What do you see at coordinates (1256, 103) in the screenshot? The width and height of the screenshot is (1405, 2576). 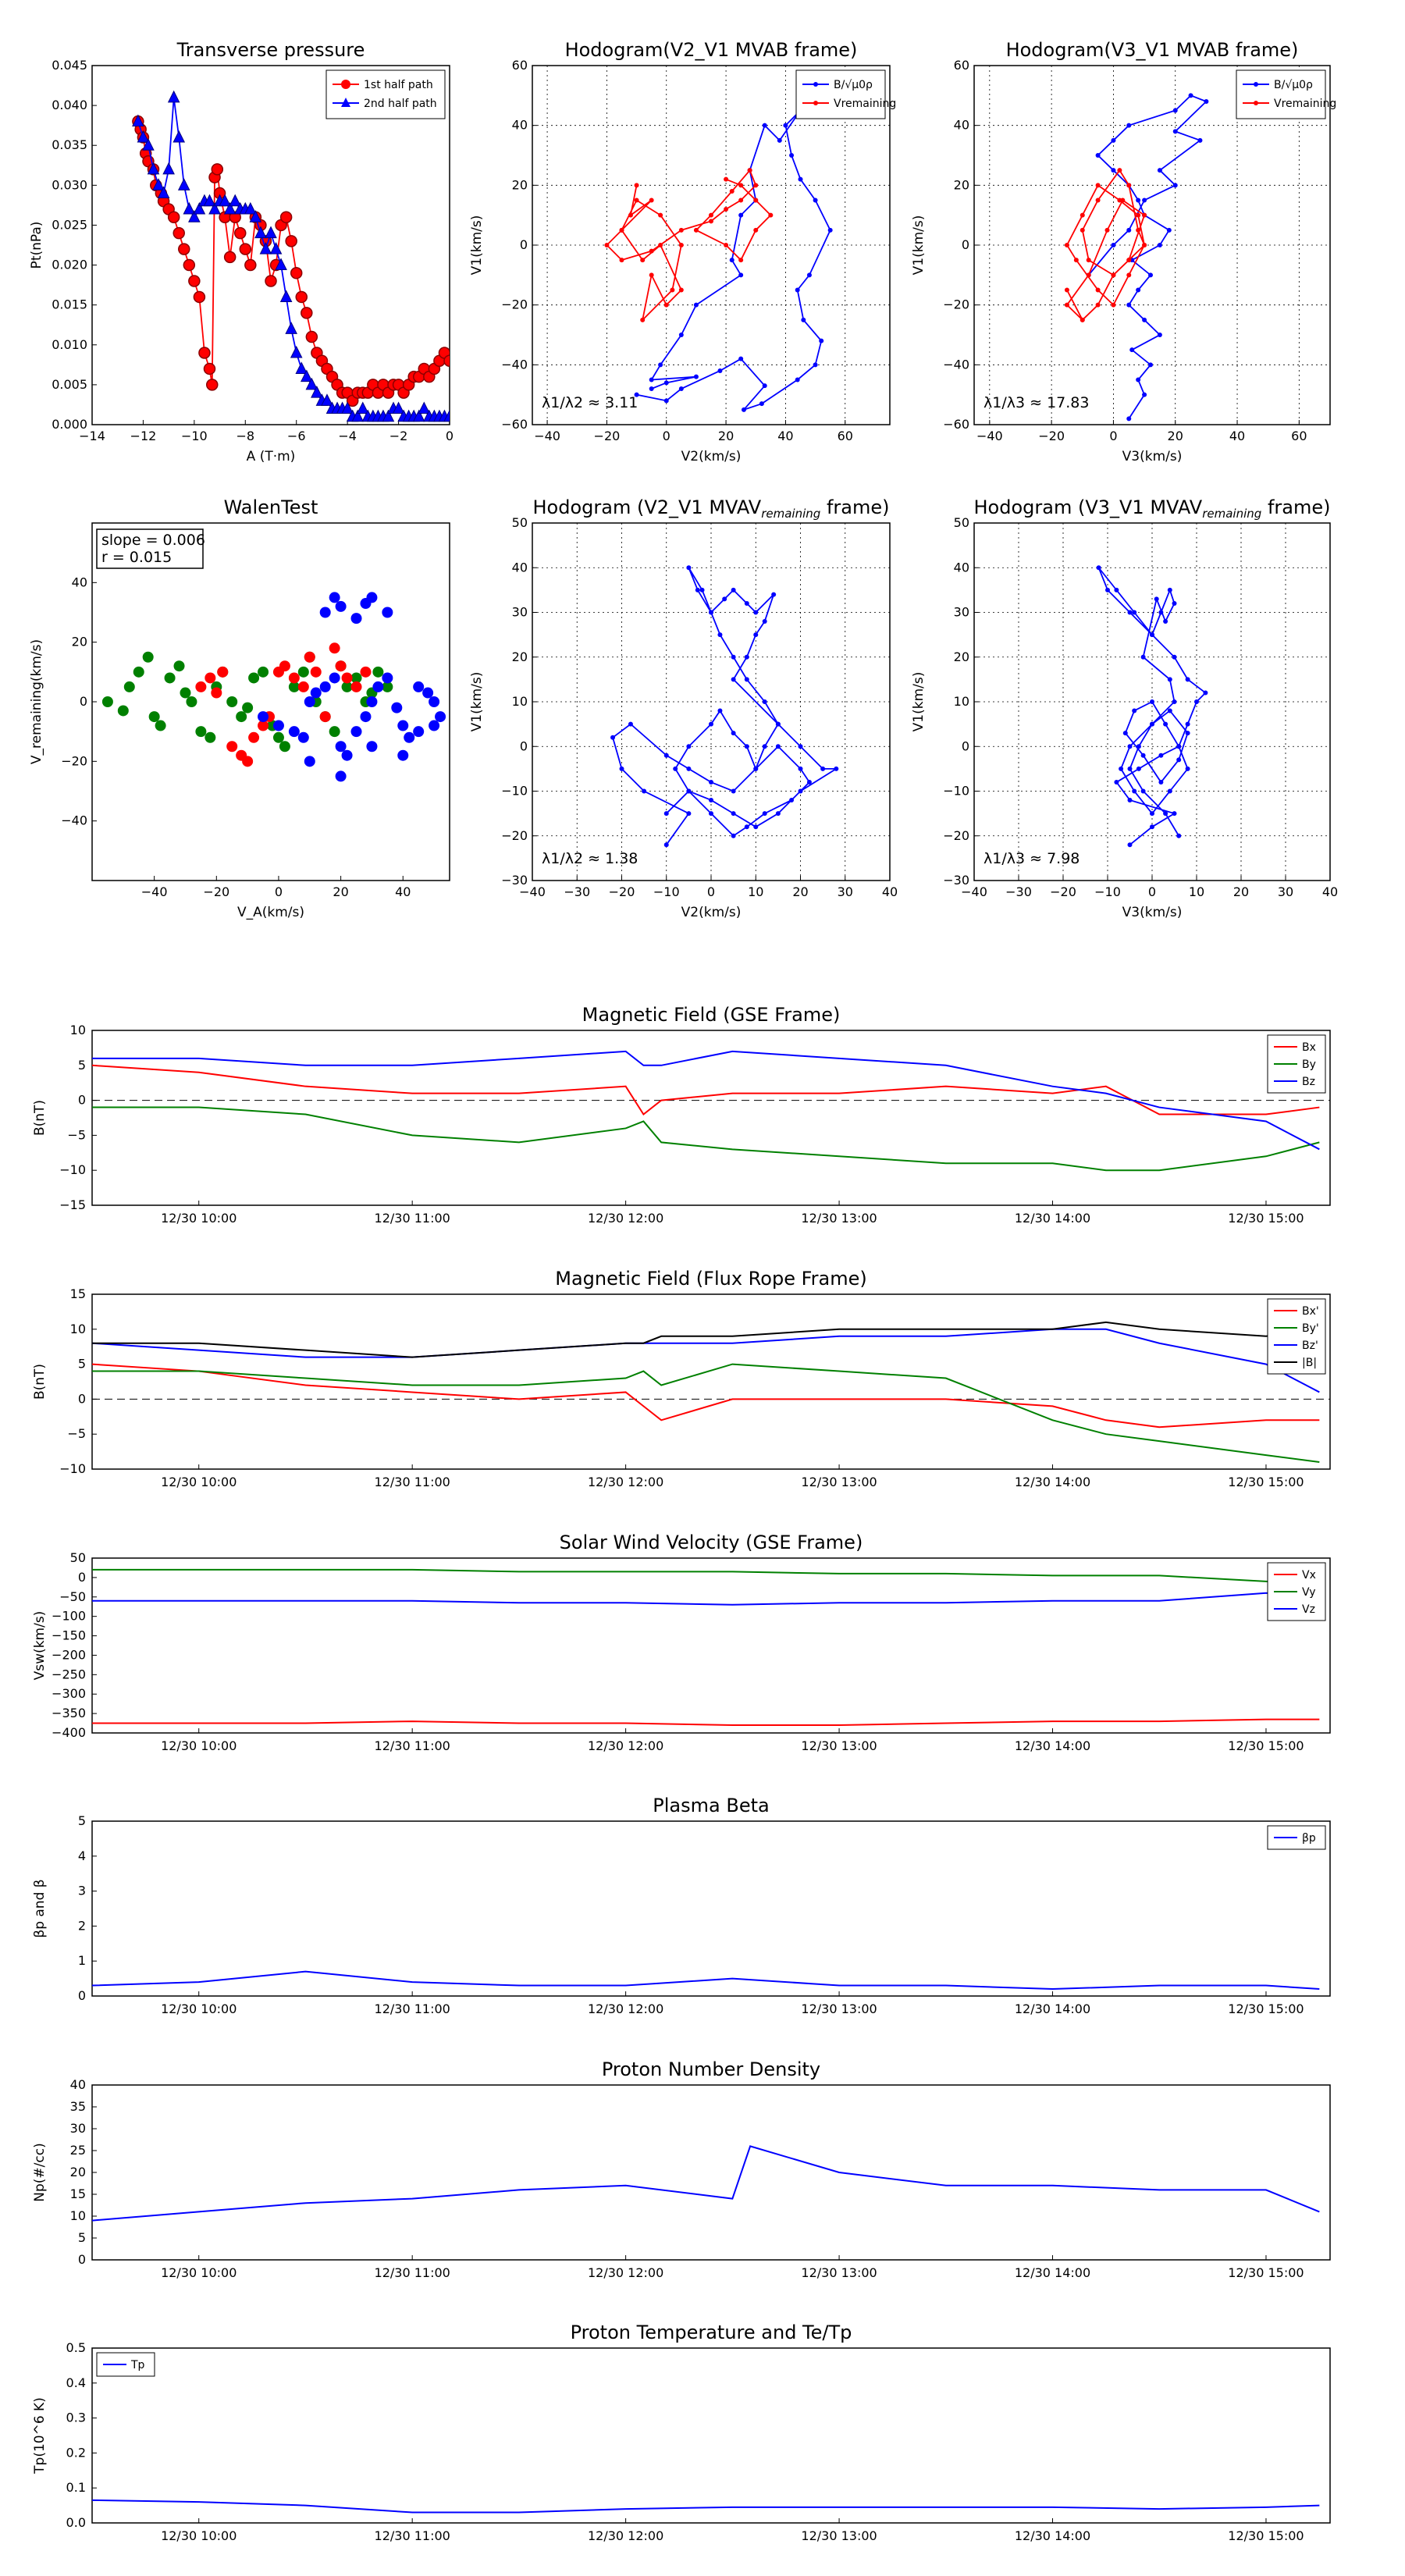 I see `legend-marker` at bounding box center [1256, 103].